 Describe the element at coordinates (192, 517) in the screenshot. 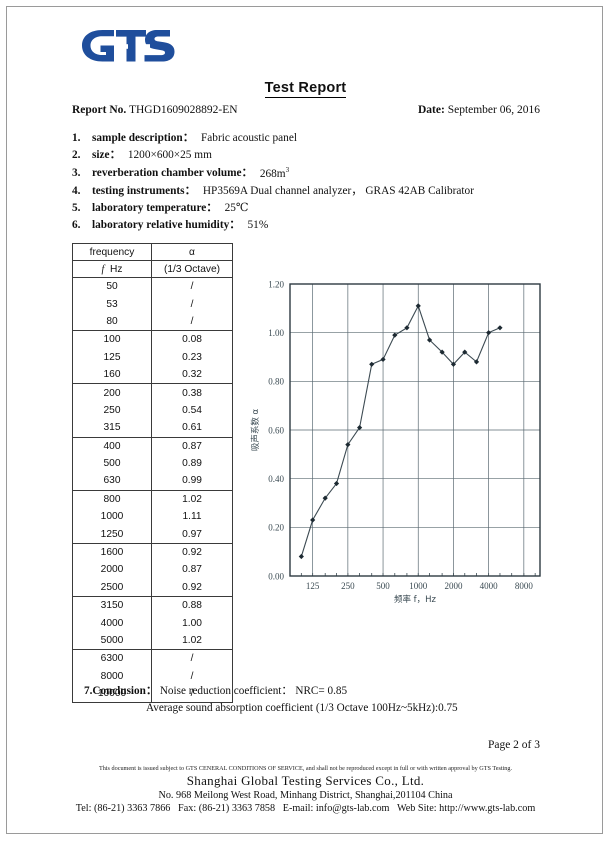

I see `cell-alpha: 1.11` at that location.